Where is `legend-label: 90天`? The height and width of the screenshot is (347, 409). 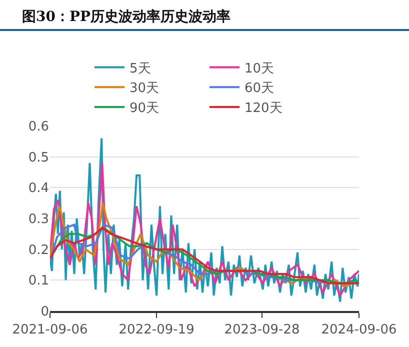 legend-label: 90天 is located at coordinates (145, 108).